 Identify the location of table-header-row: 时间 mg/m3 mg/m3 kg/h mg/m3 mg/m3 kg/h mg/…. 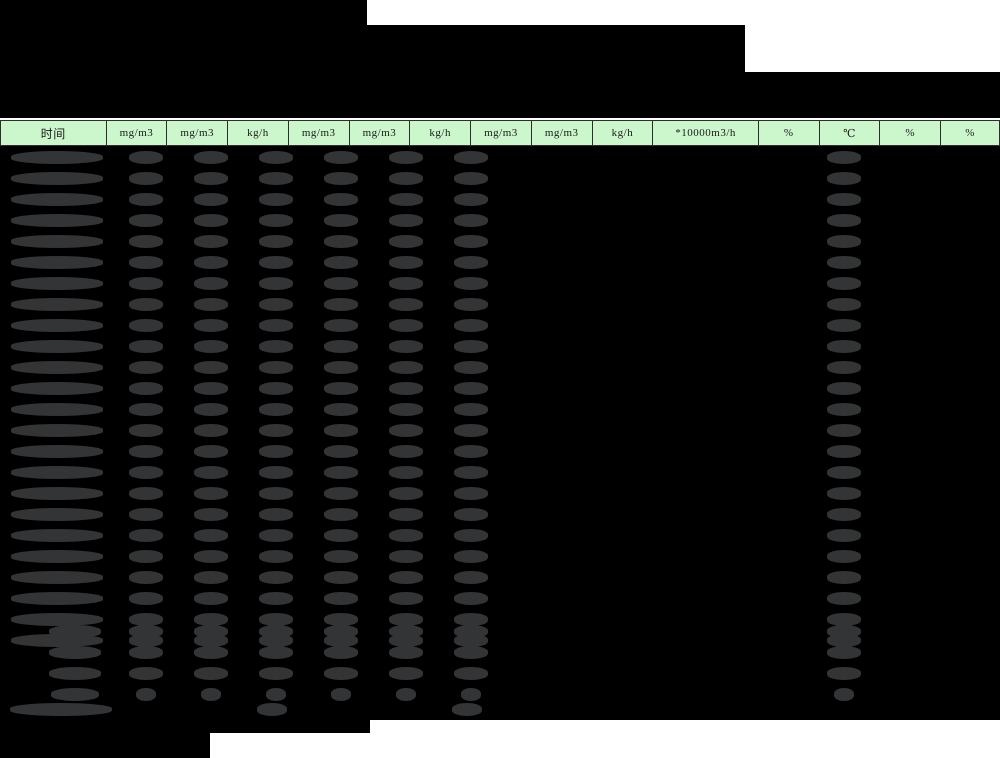
(500, 133).